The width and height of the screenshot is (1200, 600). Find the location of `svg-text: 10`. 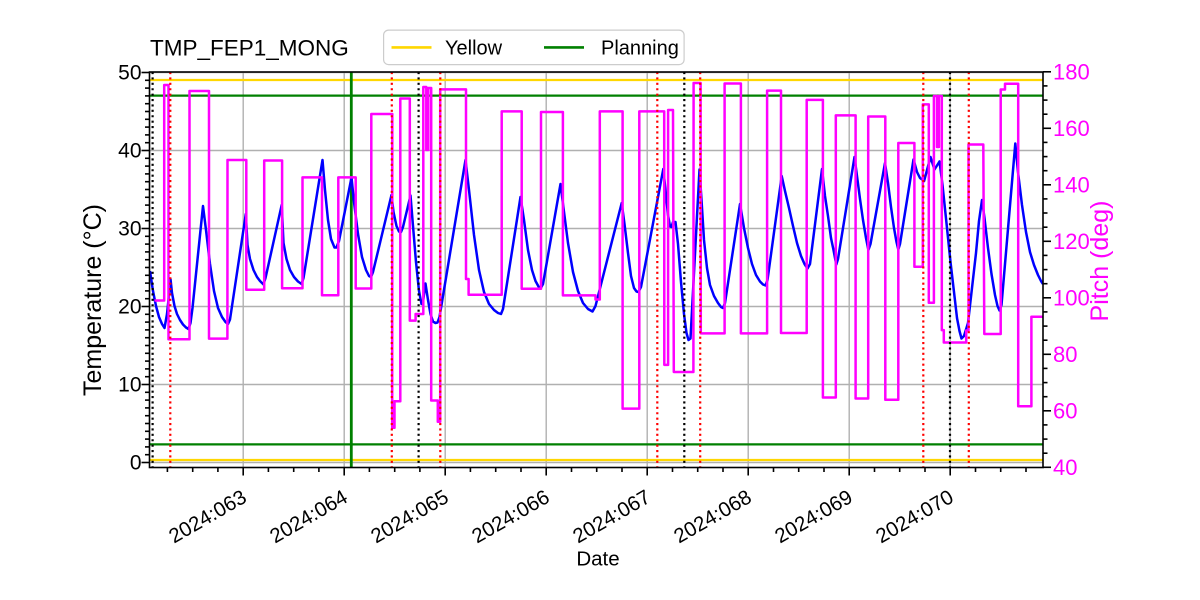

svg-text: 10 is located at coordinates (129, 385).